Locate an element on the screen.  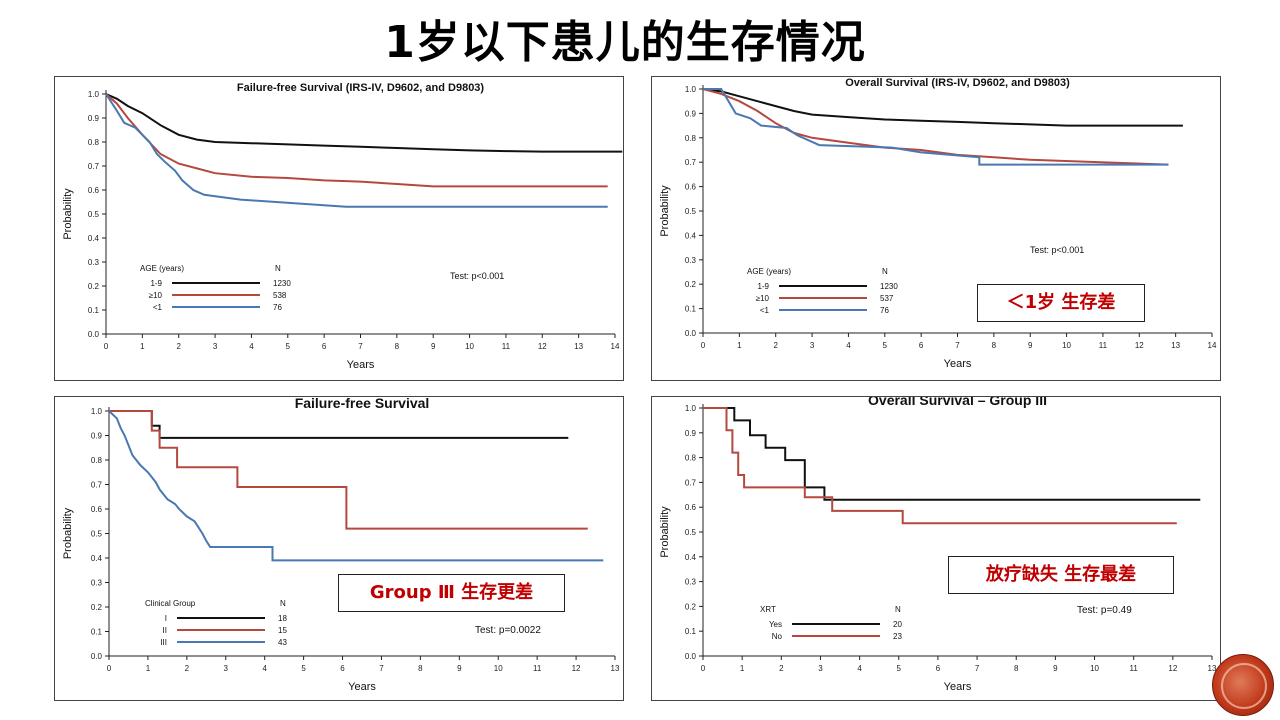
legend-label: ≥10 is located at coordinates (156, 295).